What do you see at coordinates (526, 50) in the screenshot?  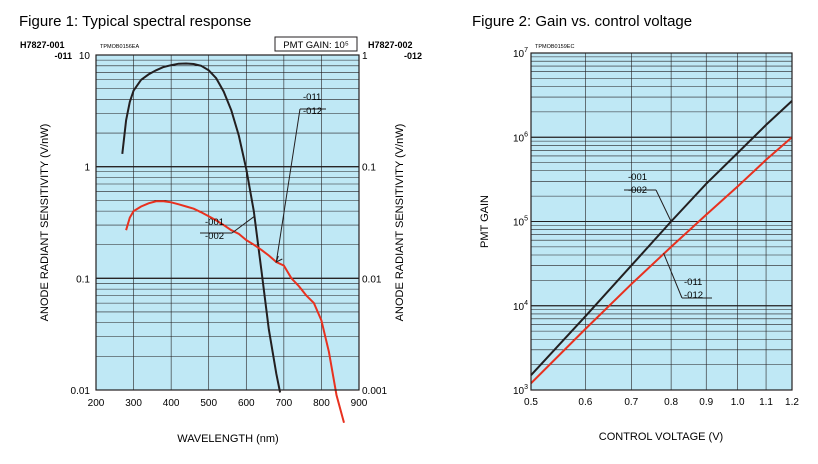 I see `y-tick-exponent: 7` at bounding box center [526, 50].